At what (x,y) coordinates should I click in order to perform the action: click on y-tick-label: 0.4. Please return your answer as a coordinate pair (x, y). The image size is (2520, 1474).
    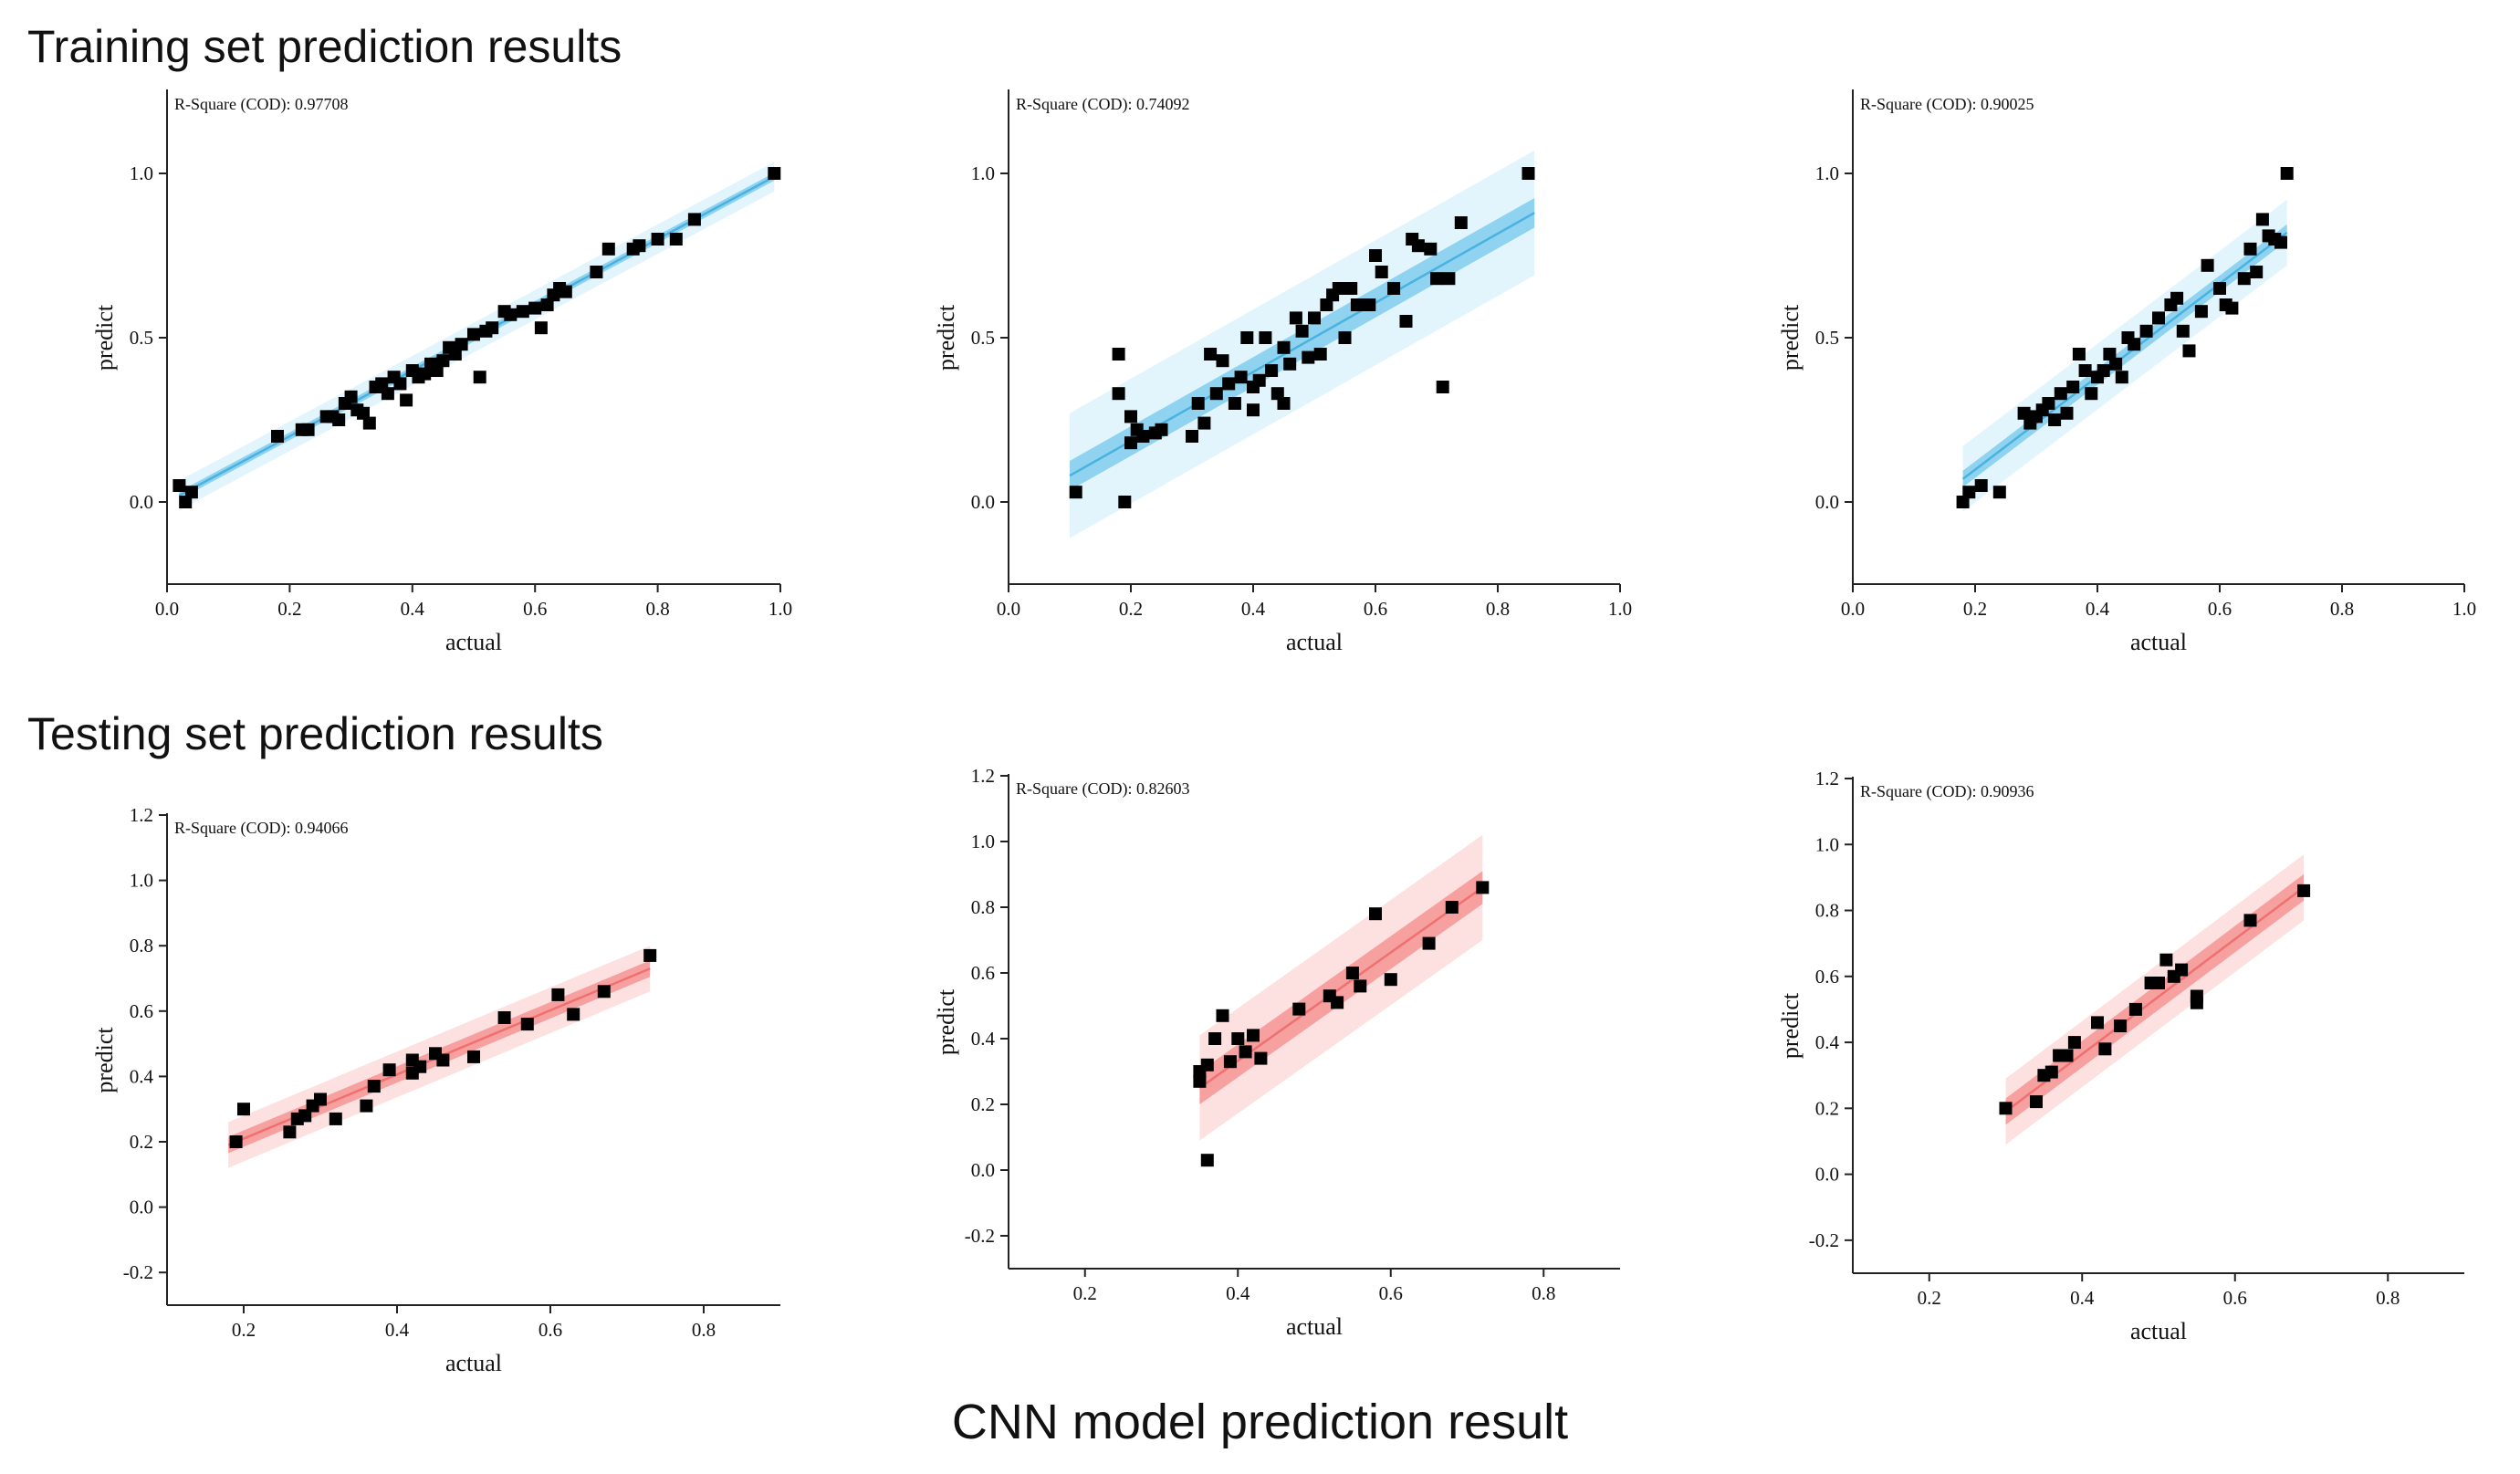
    Looking at the image, I should click on (142, 1076).